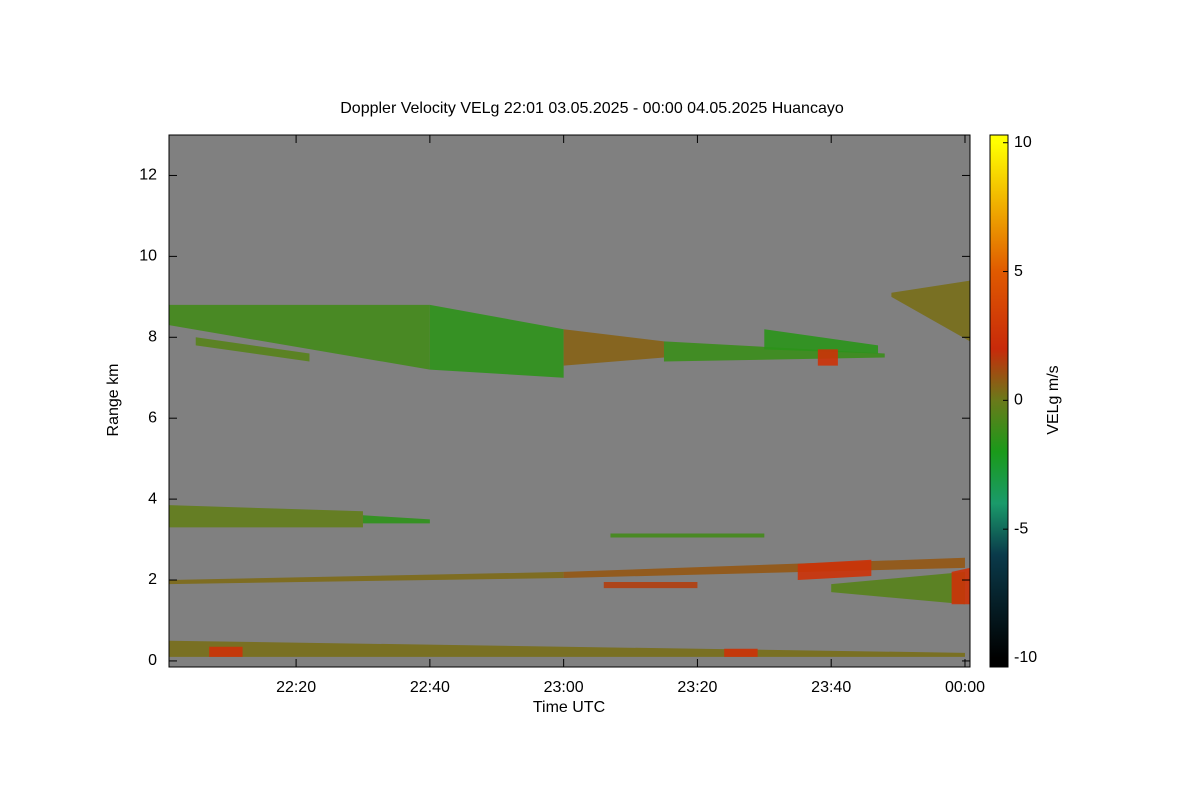 The image size is (1200, 805). I want to click on colorbar-tick-label: 5, so click(1018, 271).